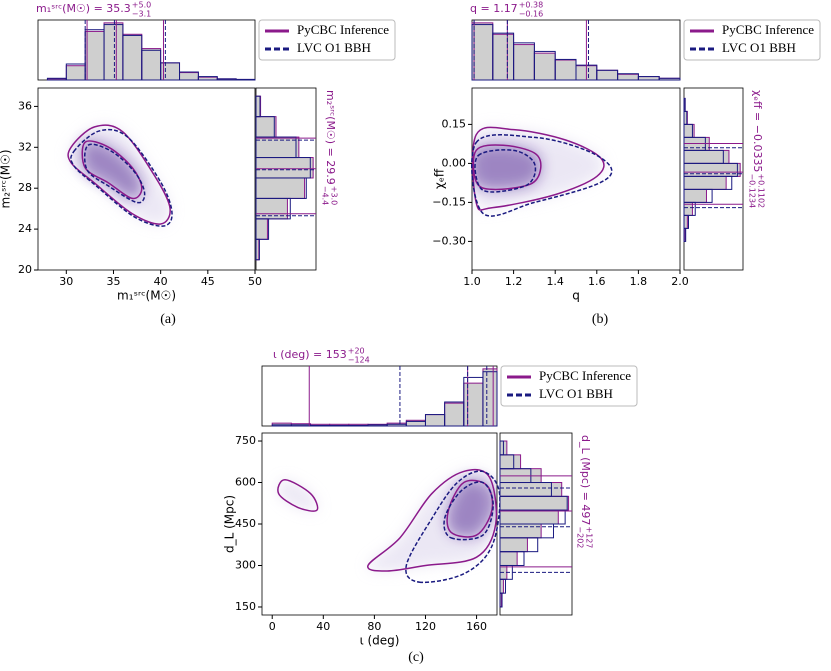 The height and width of the screenshot is (671, 831). What do you see at coordinates (380, 641) in the screenshot?
I see `x-axis-label: ι (deg)` at bounding box center [380, 641].